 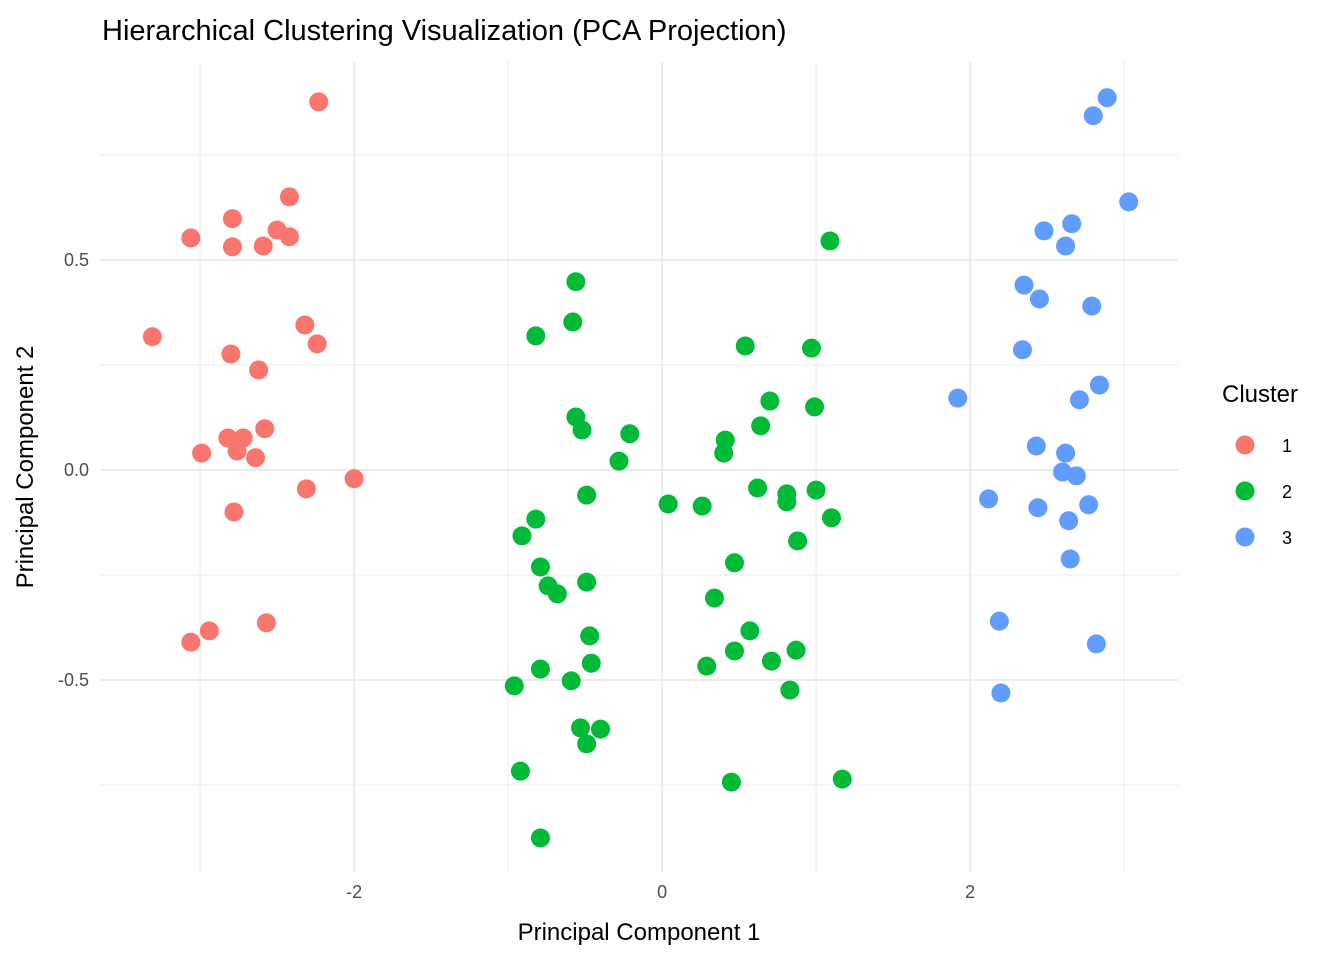 I want to click on legend: Cluster 1 2 3, so click(x=1260, y=464).